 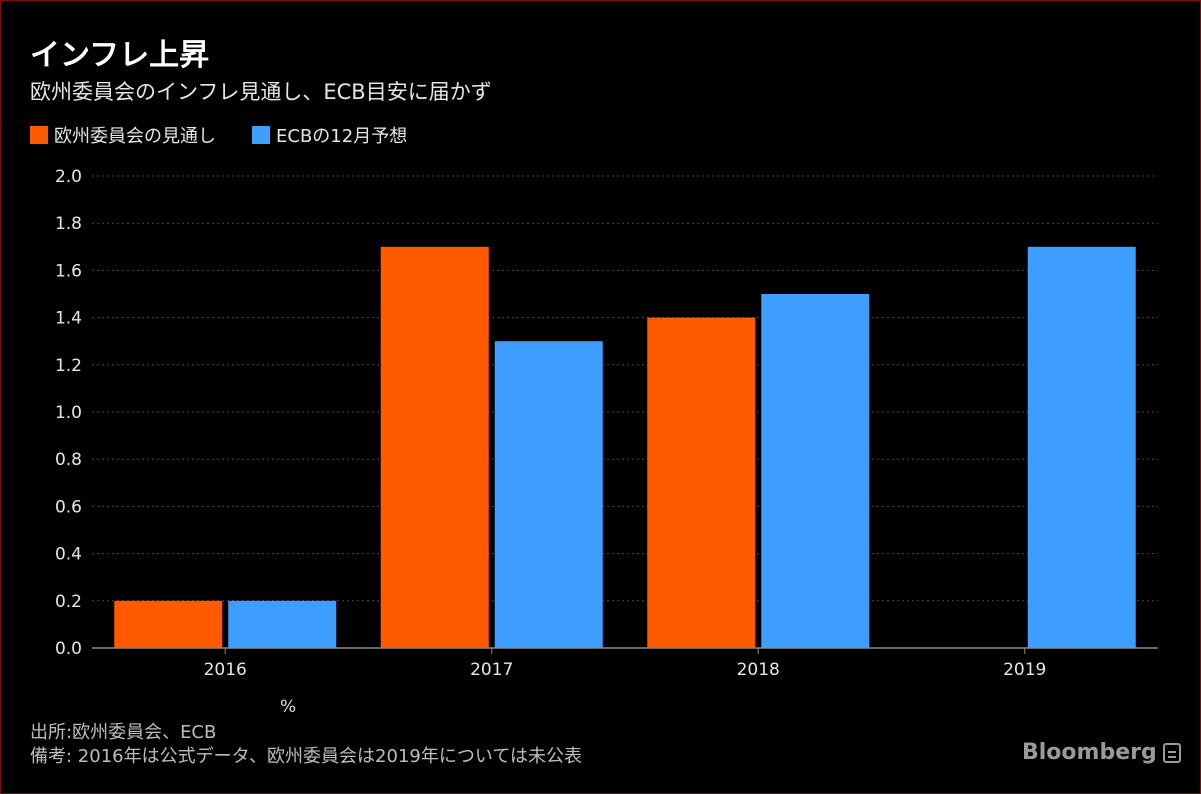 I want to click on logo-text: Bloomberg, so click(x=1089, y=752).